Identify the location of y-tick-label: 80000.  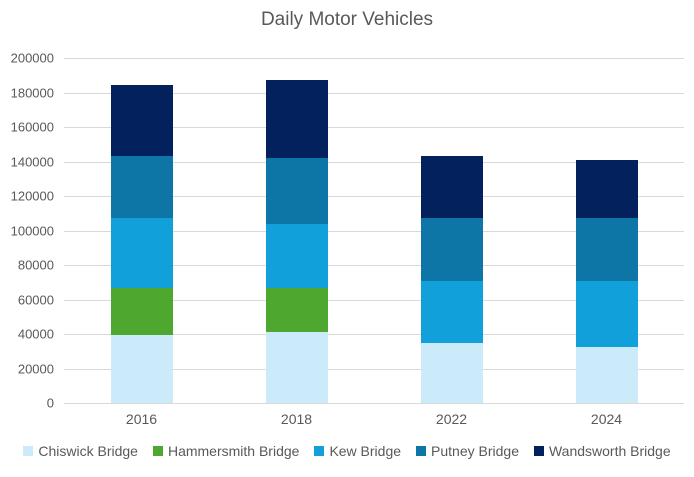
(35, 265).